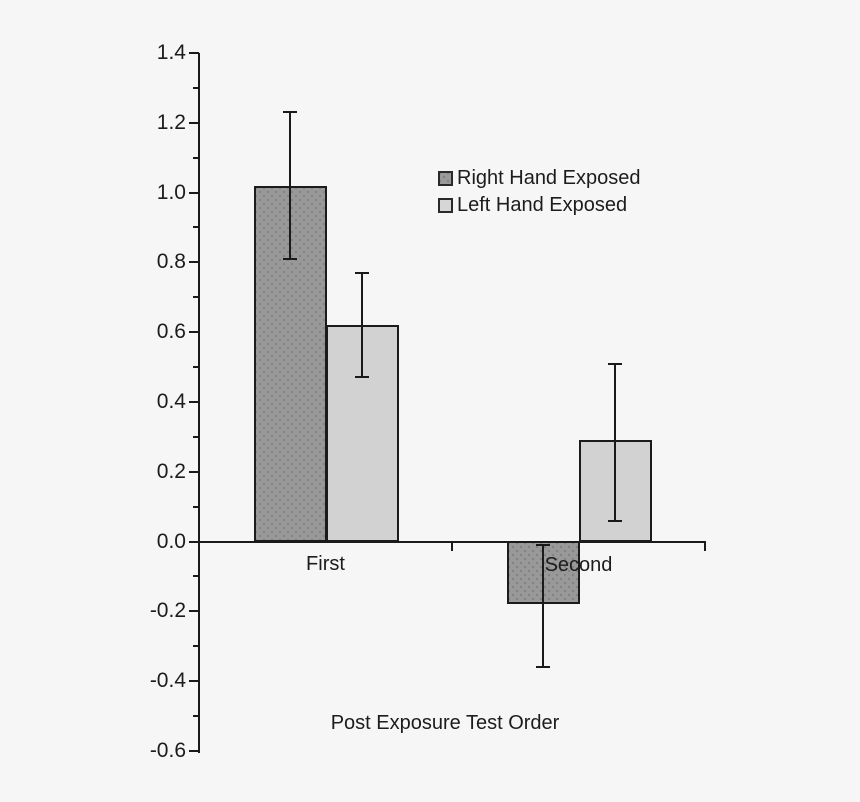 Image resolution: width=860 pixels, height=802 pixels. What do you see at coordinates (171, 262) in the screenshot?
I see `y-axis-tick-label: 0.8` at bounding box center [171, 262].